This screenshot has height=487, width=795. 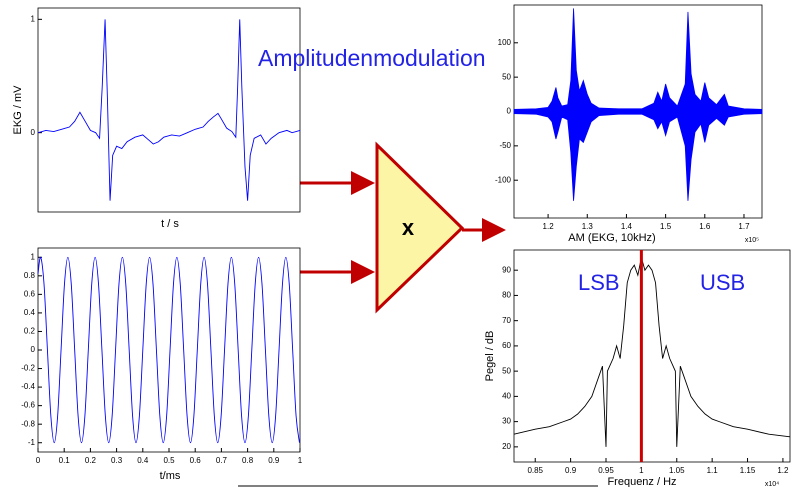 What do you see at coordinates (28, 423) in the screenshot?
I see `y-tick-label: -0.8` at bounding box center [28, 423].